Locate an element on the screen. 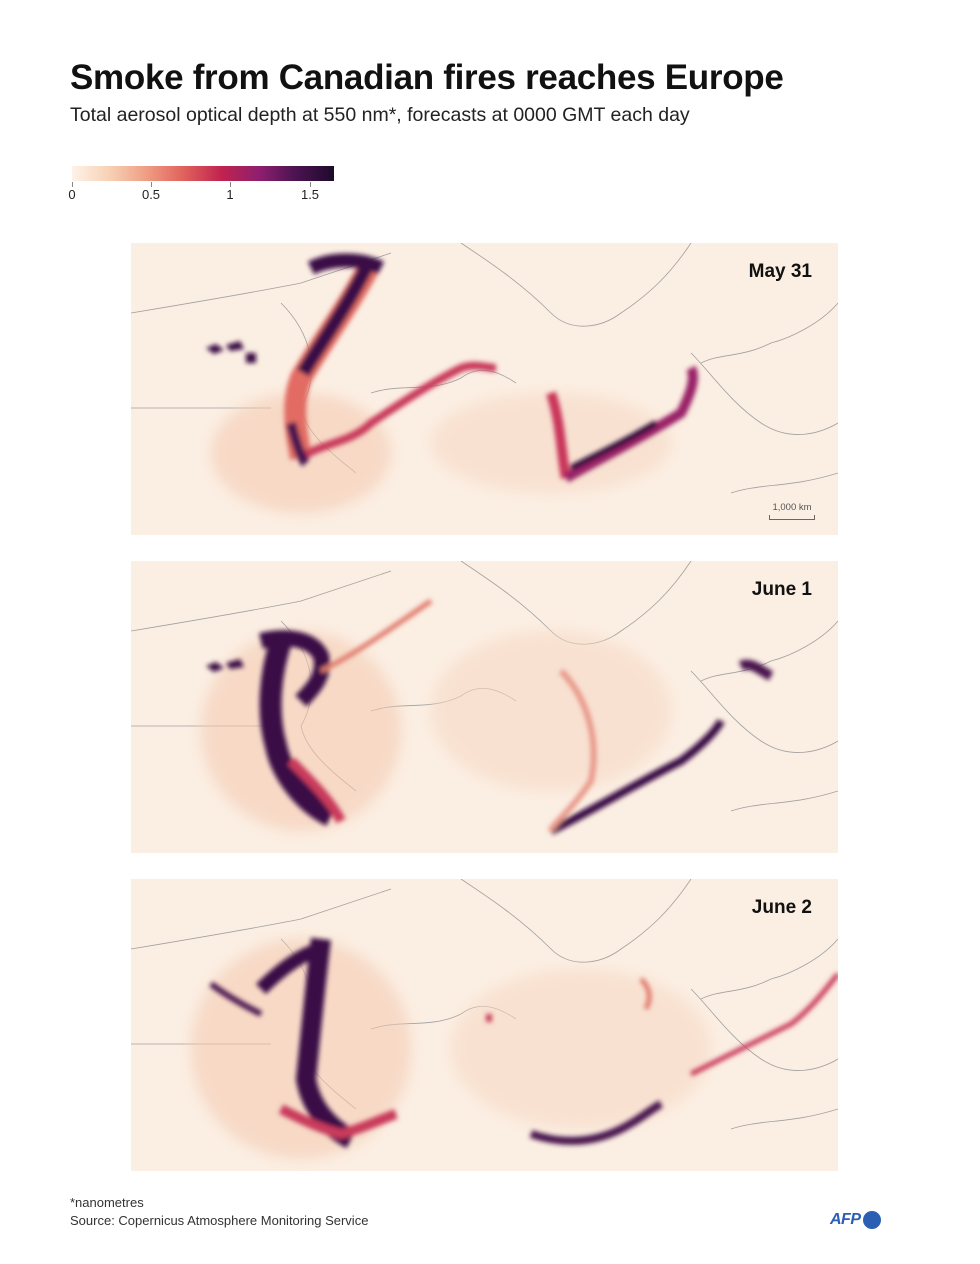 Image resolution: width=980 pixels, height=1264 pixels. legend-tick-label: 0.5 is located at coordinates (151, 194).